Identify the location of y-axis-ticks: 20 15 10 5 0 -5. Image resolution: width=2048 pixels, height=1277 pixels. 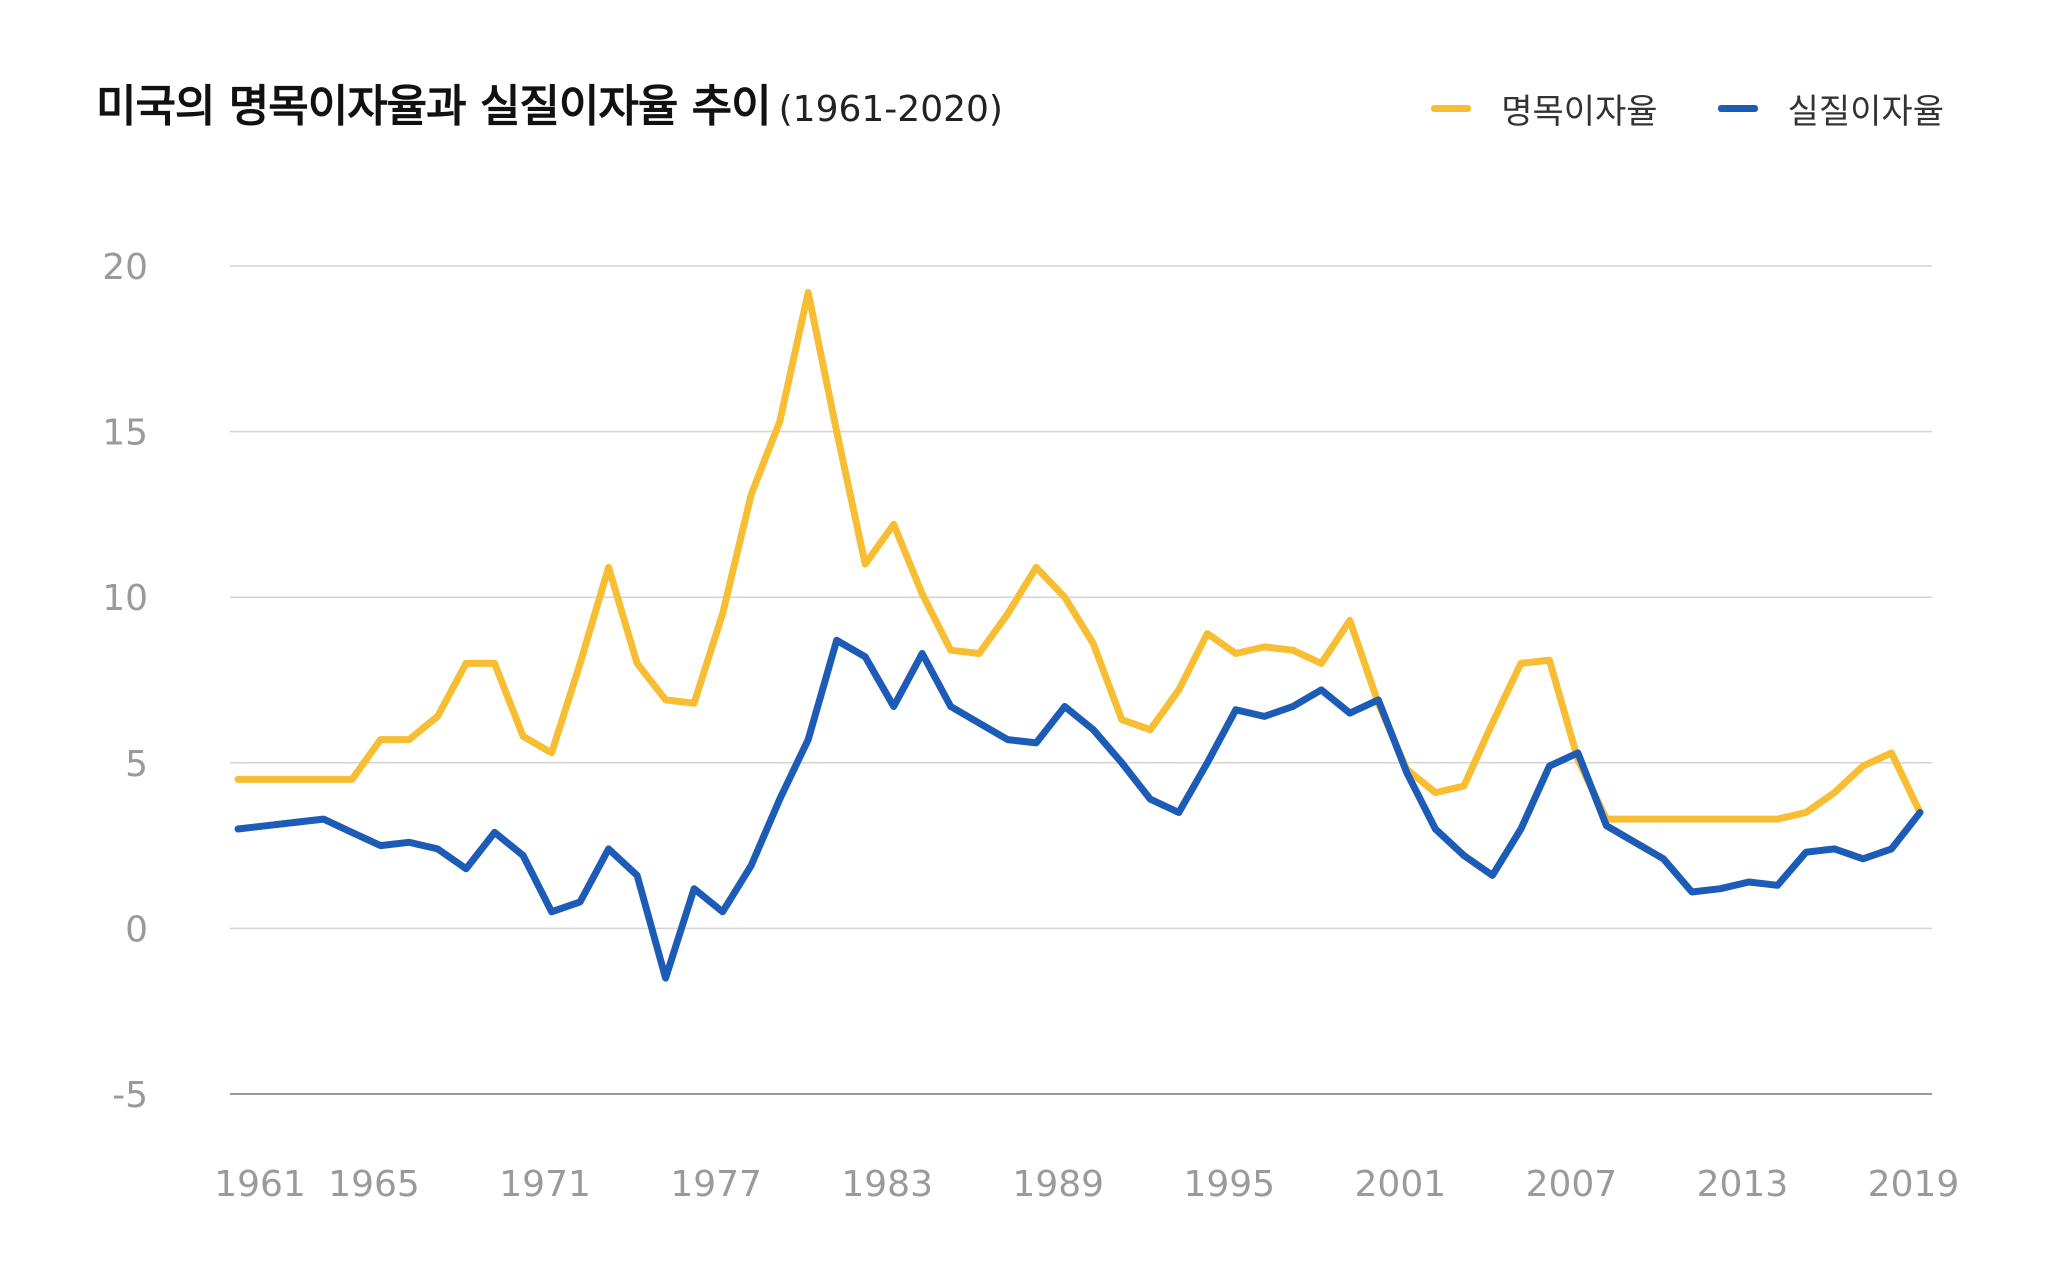
(125, 681).